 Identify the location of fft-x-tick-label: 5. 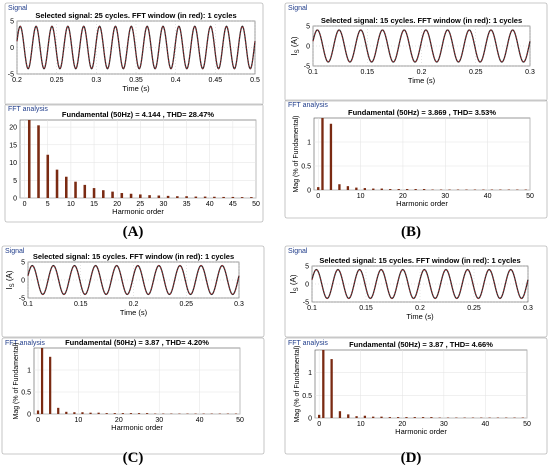
(48, 204).